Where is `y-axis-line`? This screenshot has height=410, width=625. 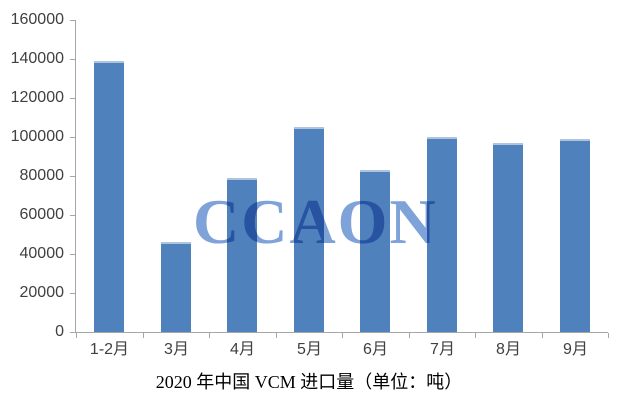 y-axis-line is located at coordinates (75, 176).